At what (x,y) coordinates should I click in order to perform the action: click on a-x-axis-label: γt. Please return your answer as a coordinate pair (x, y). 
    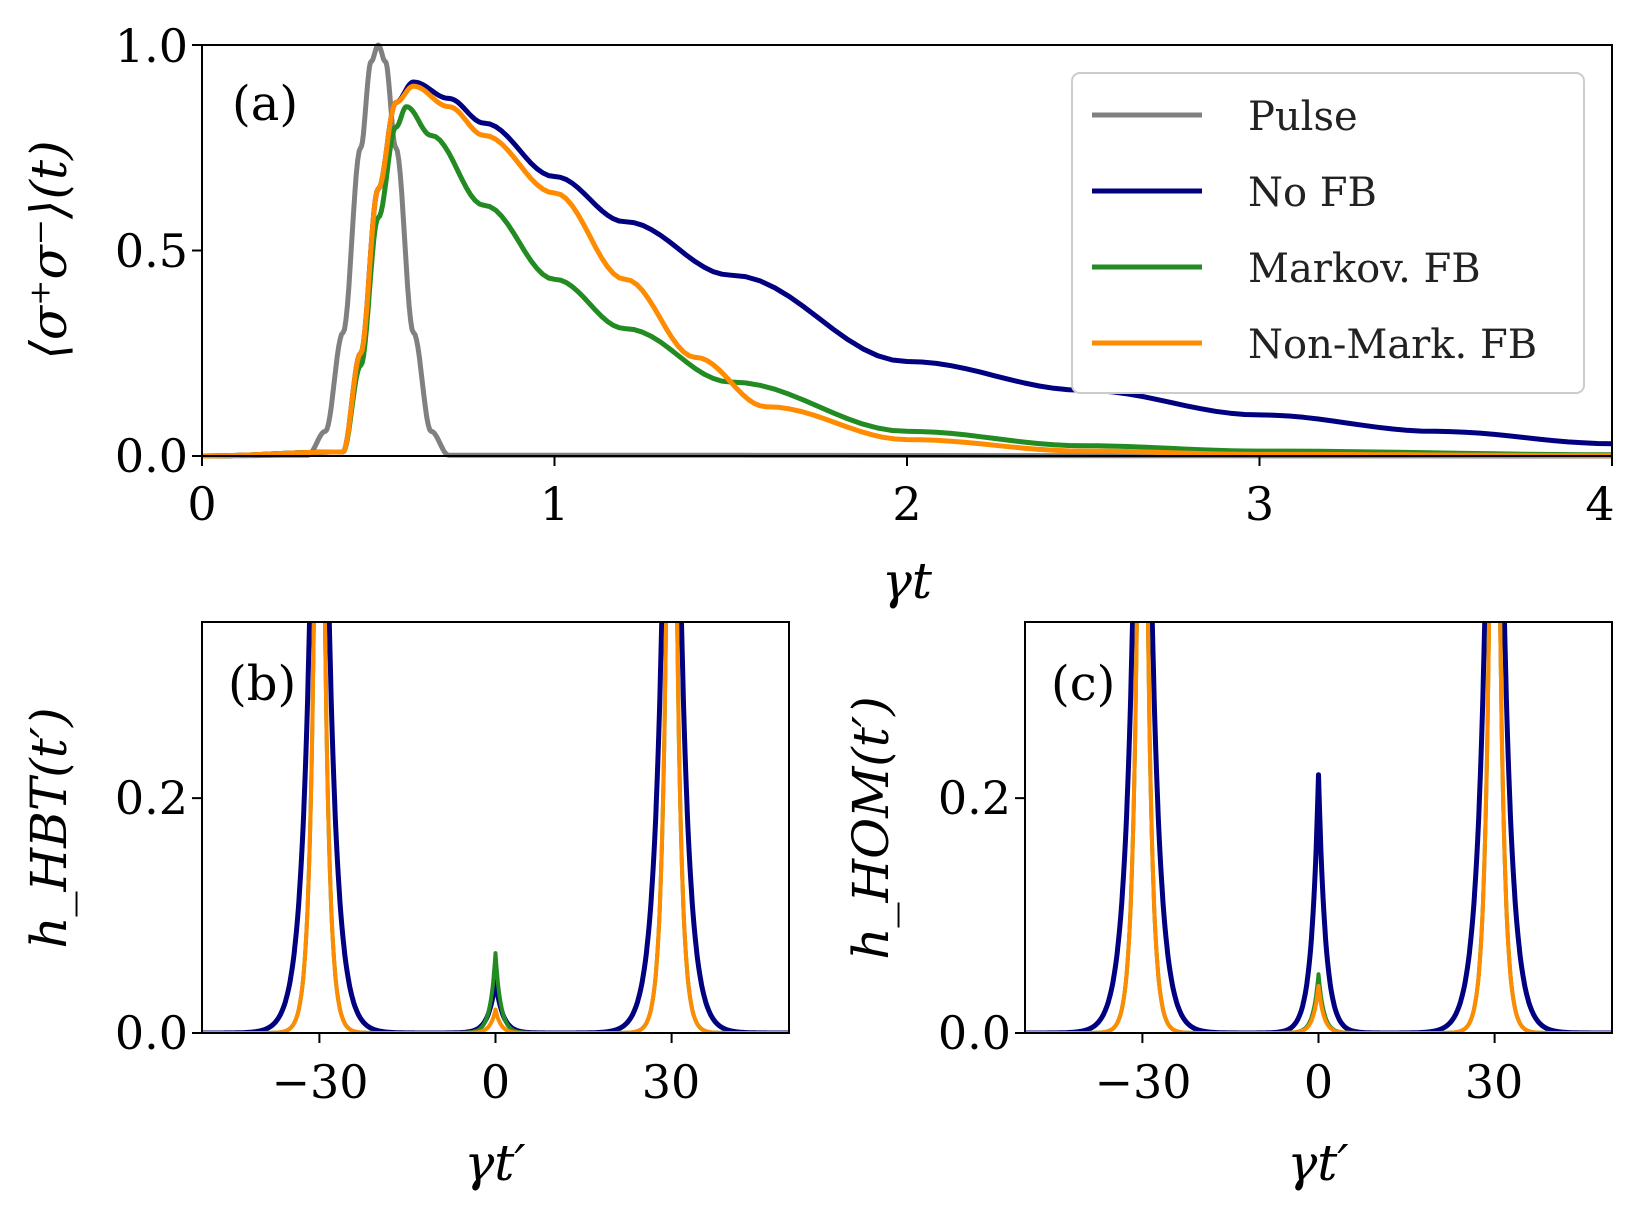
    Looking at the image, I should click on (907, 581).